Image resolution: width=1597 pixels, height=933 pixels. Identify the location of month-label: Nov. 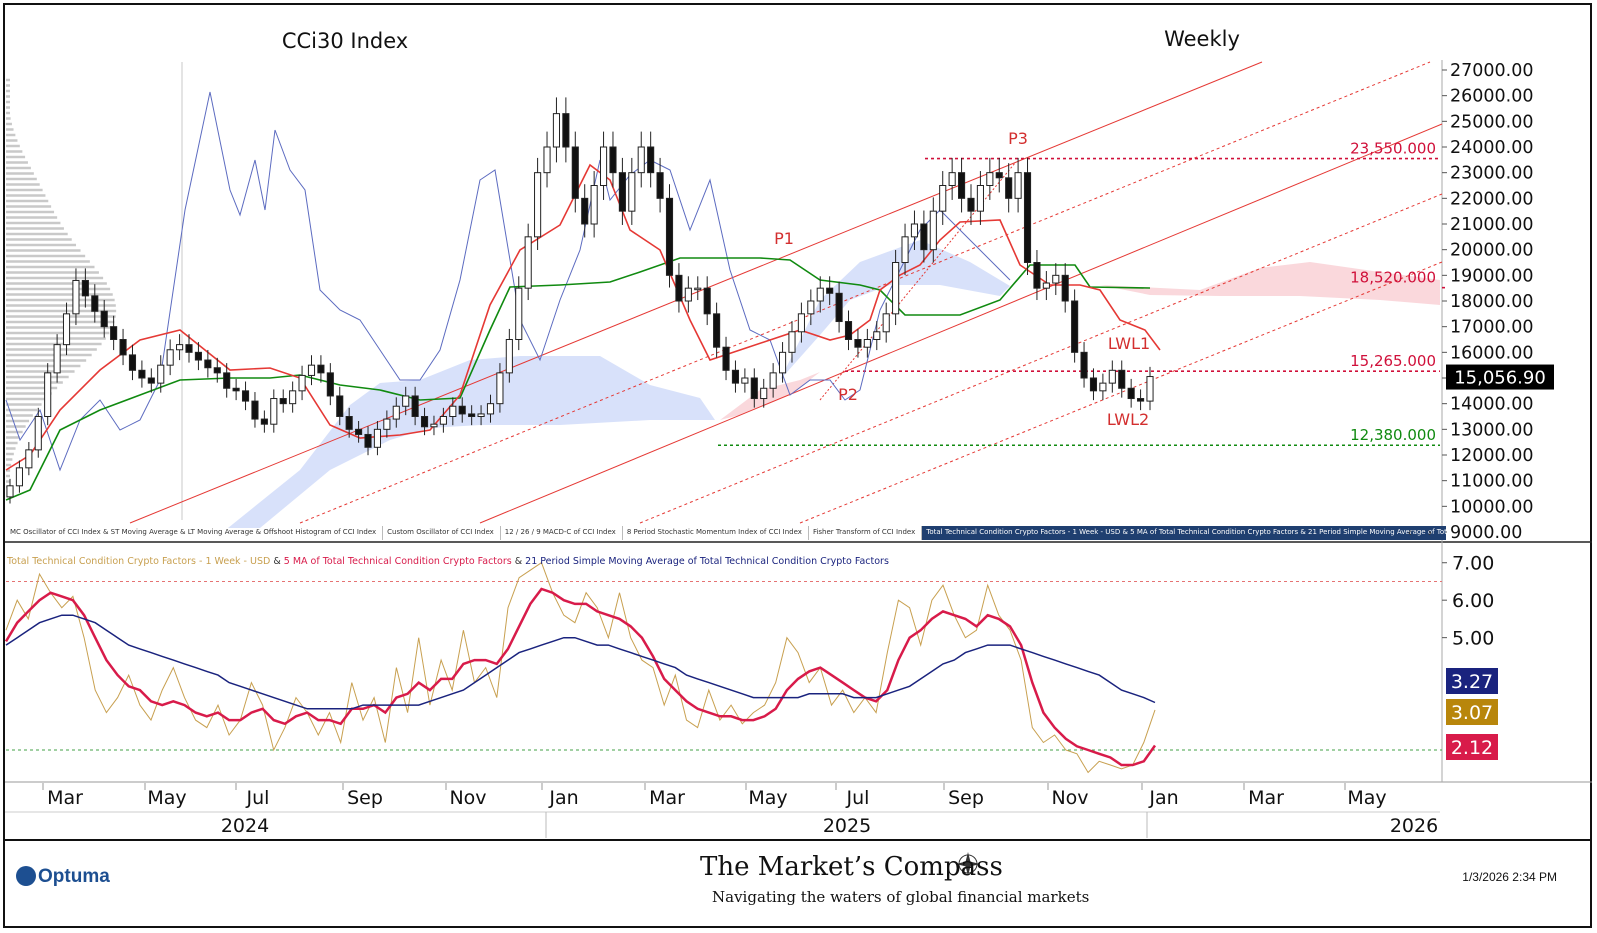
(1069, 798).